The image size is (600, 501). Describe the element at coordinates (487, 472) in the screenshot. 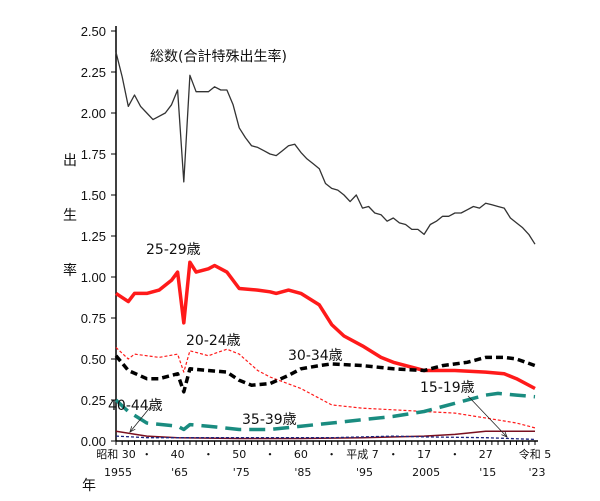

I see `x-tick-year-label: '15` at that location.